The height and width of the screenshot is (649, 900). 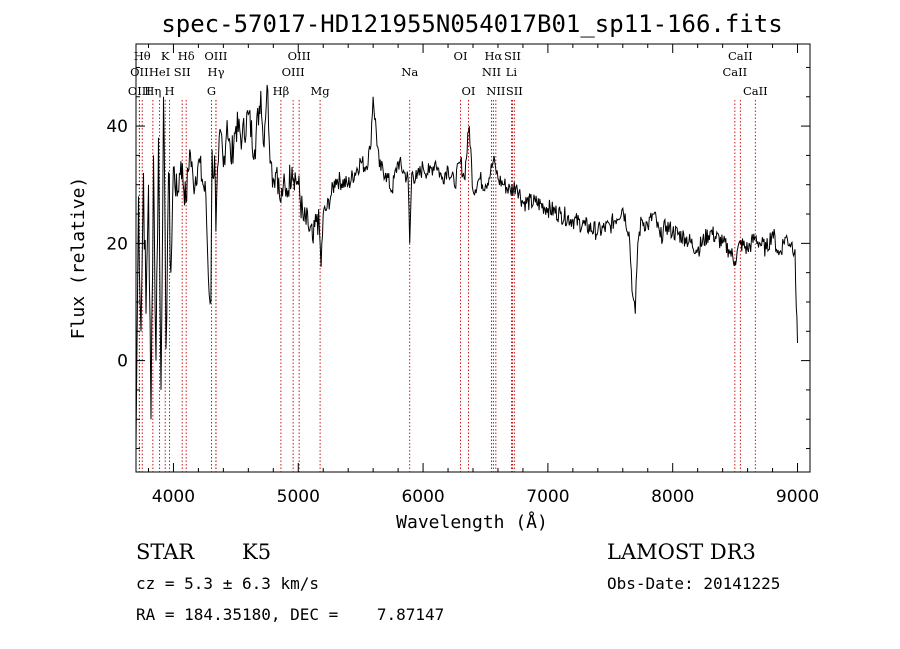 I want to click on spectral-line-label: Mg, so click(x=321, y=91).